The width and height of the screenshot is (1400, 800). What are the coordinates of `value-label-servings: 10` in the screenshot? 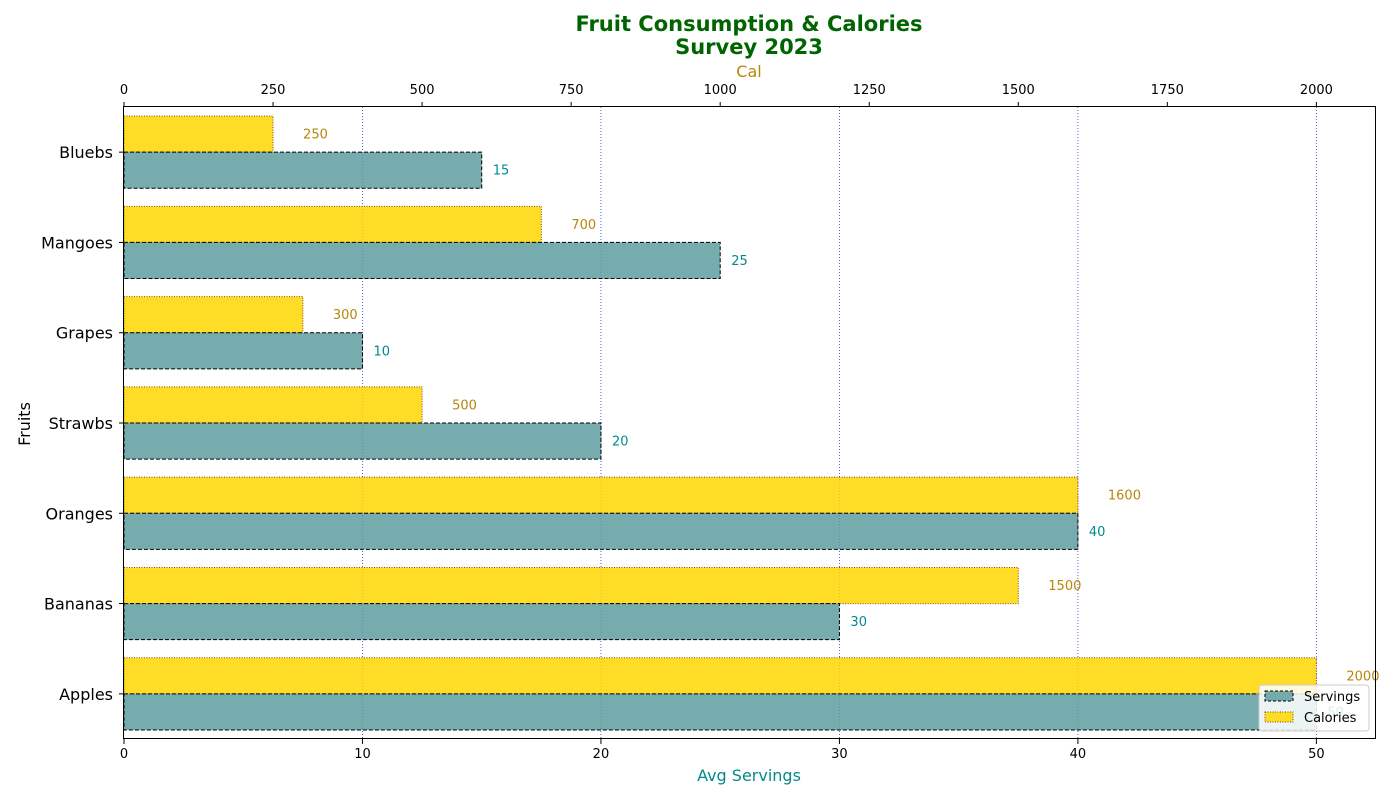 It's located at (381, 351).